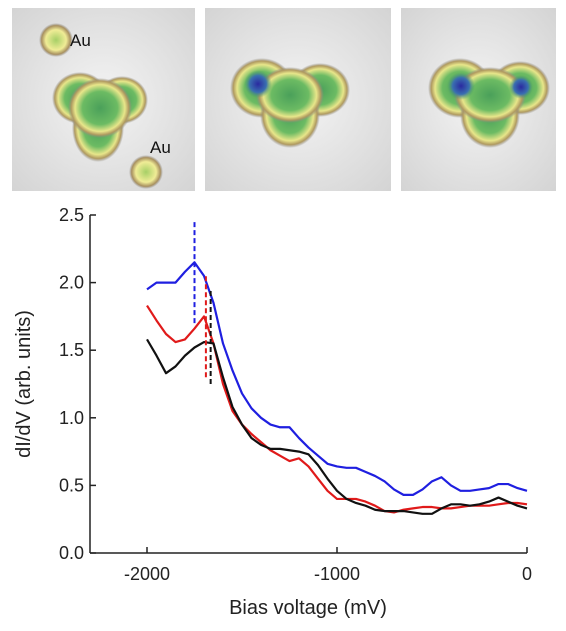 The width and height of the screenshot is (566, 631). What do you see at coordinates (71, 215) in the screenshot?
I see `y-tick-label: 2.5` at bounding box center [71, 215].